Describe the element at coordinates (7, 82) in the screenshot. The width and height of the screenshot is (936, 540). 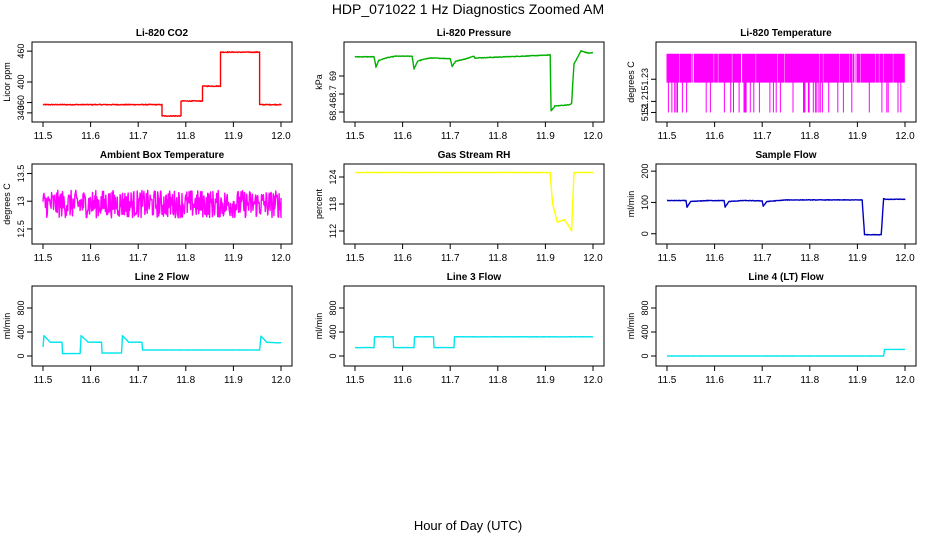
I see `y-axis-label: Licor ppm` at that location.